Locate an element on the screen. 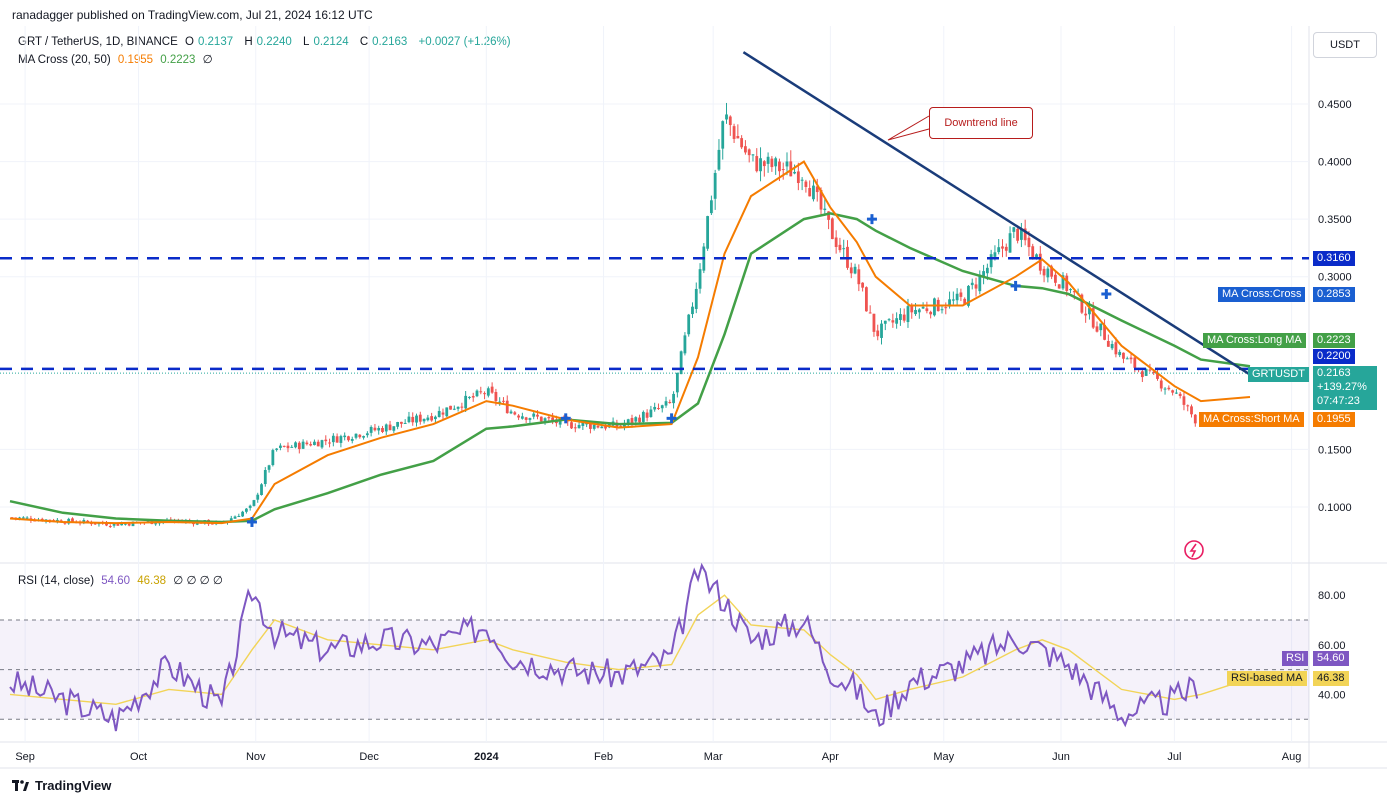 This screenshot has width=1387, height=805. ma-legend: MA Cross (20, 50) 0.1955 0.2223 ∅ is located at coordinates (117, 59).